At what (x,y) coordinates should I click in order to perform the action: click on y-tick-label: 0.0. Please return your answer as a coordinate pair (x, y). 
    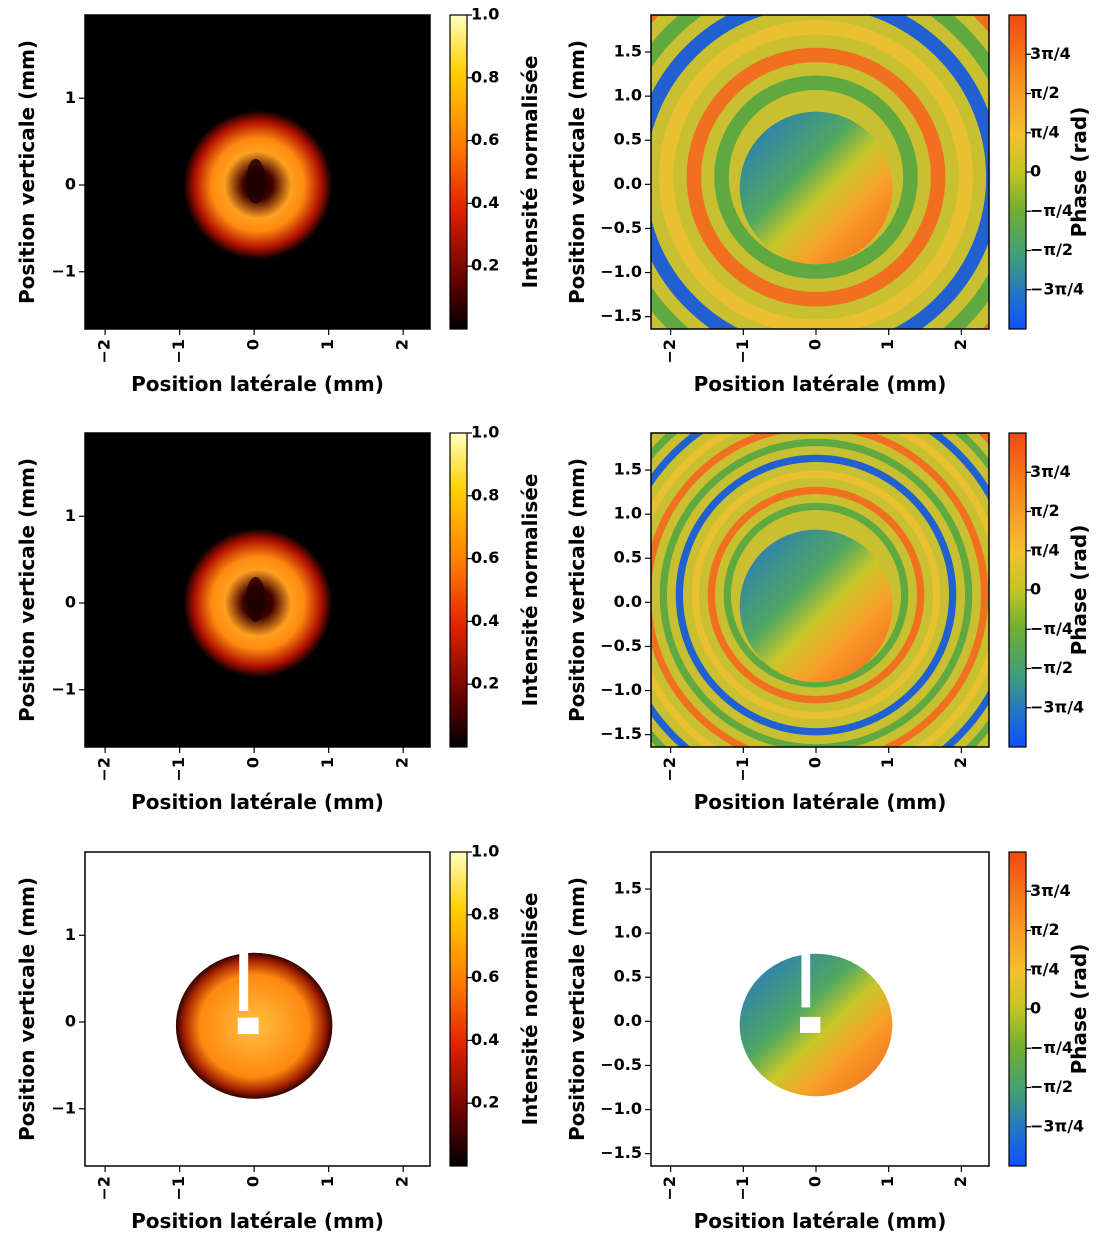
    Looking at the image, I should click on (628, 601).